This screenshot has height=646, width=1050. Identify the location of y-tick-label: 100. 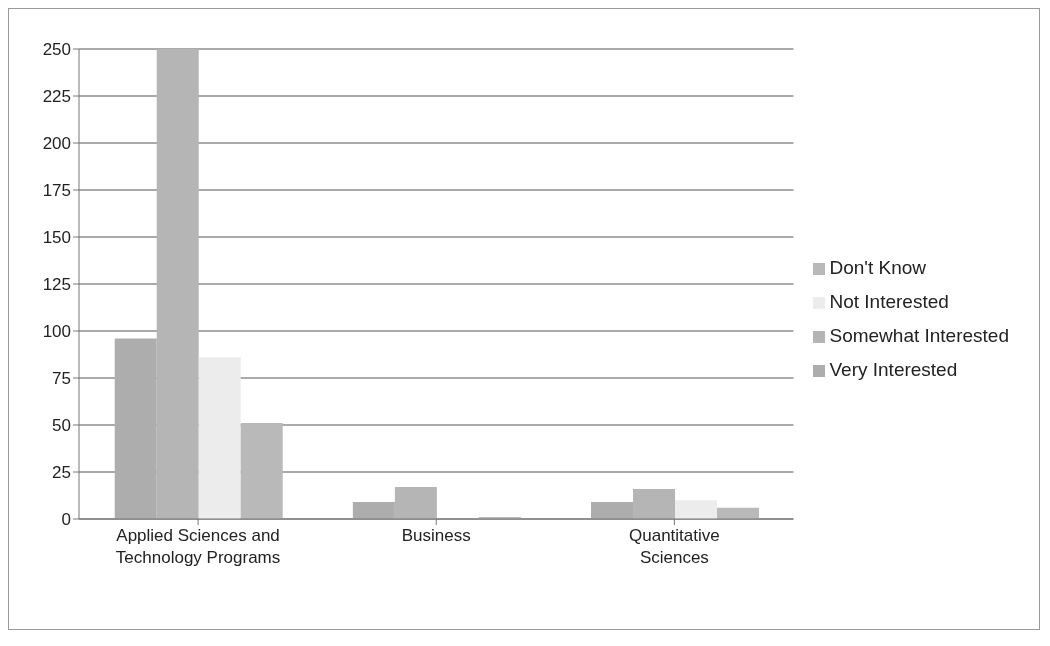
(56, 332).